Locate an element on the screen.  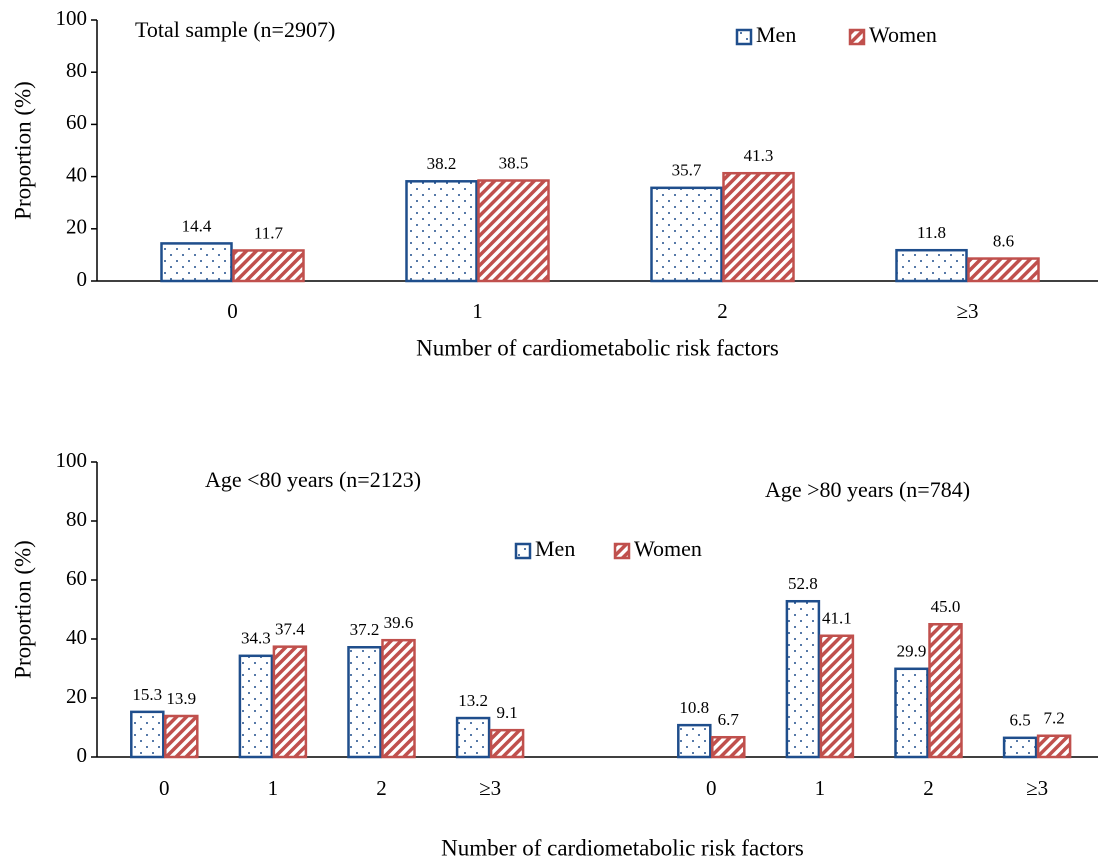
value-label: 41.3 is located at coordinates (759, 155).